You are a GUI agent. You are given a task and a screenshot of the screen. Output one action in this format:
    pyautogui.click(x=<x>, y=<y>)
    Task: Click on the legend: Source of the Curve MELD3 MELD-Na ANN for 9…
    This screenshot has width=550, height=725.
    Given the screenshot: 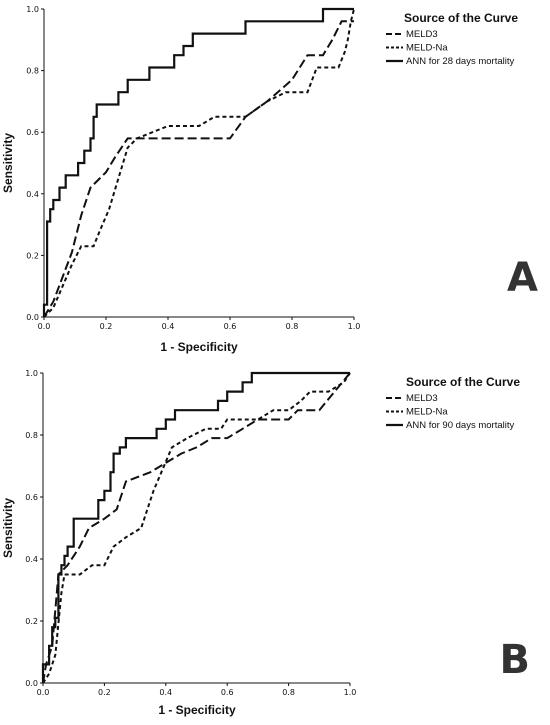 What is the action you would take?
    pyautogui.click(x=453, y=403)
    